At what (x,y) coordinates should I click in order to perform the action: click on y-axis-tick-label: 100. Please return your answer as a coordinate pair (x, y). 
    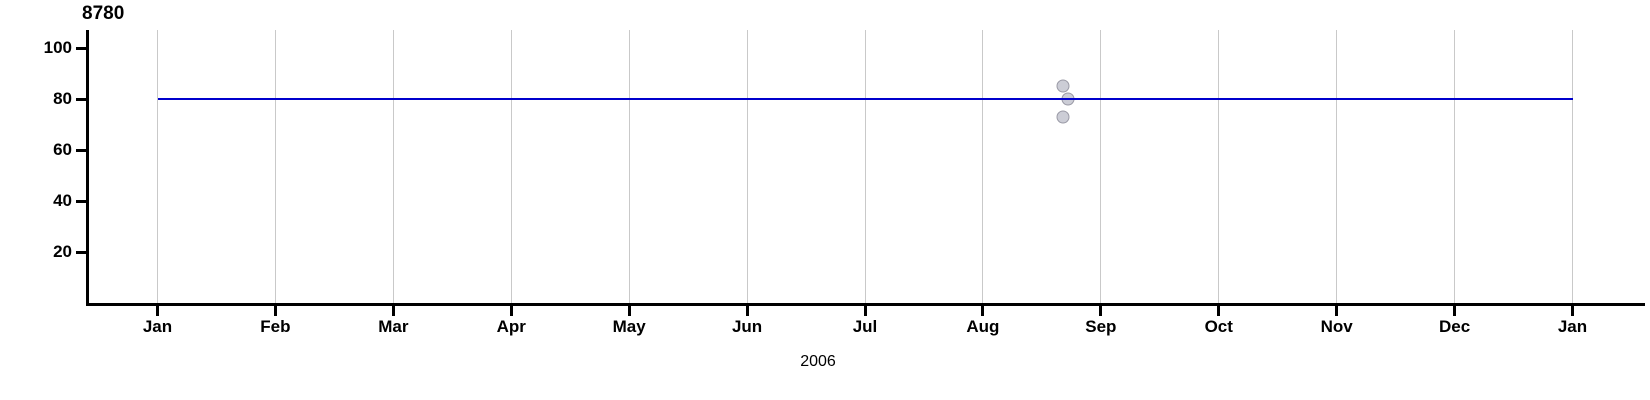
    Looking at the image, I should click on (57, 47).